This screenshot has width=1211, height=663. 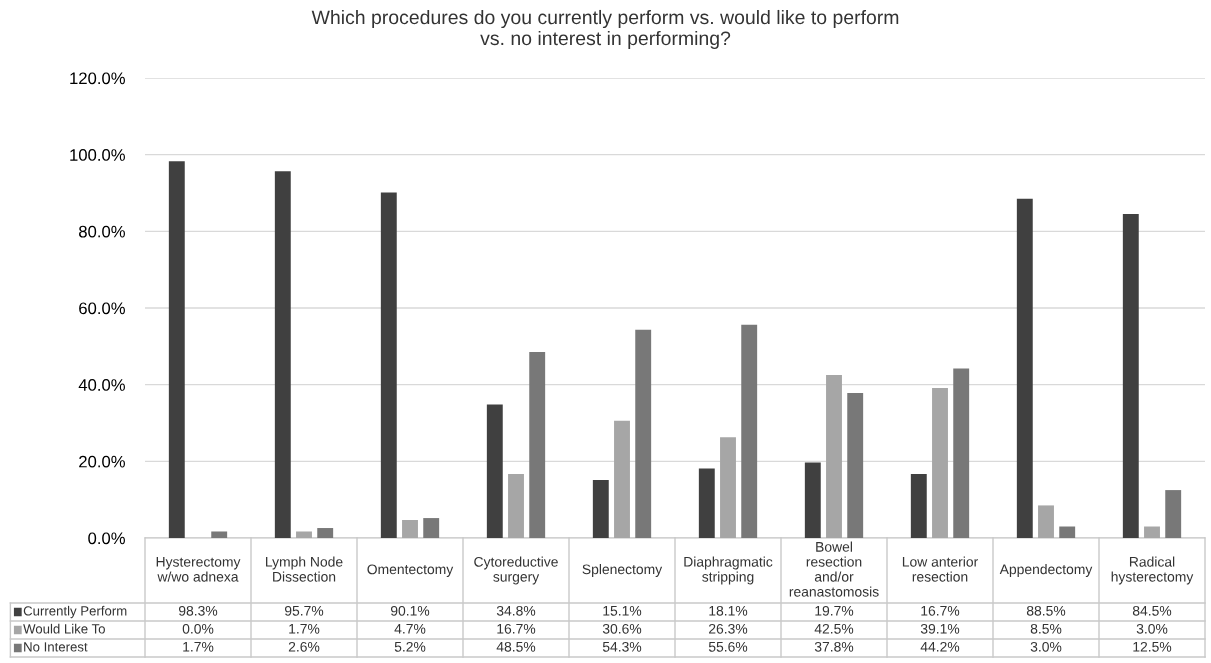 I want to click on data-label: 88.5%, so click(x=1046, y=610).